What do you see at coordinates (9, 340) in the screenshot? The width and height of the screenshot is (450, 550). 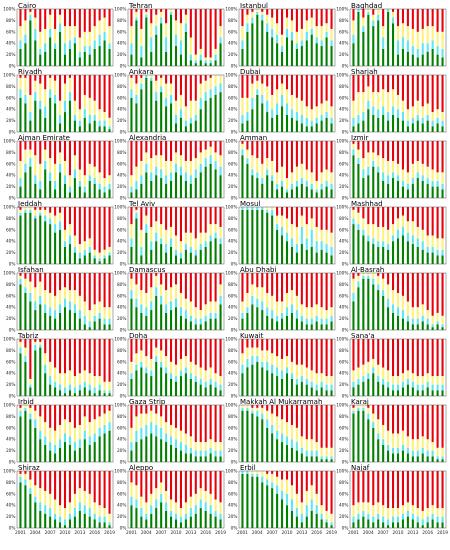 I see `y-tick-label: 100%` at bounding box center [9, 340].